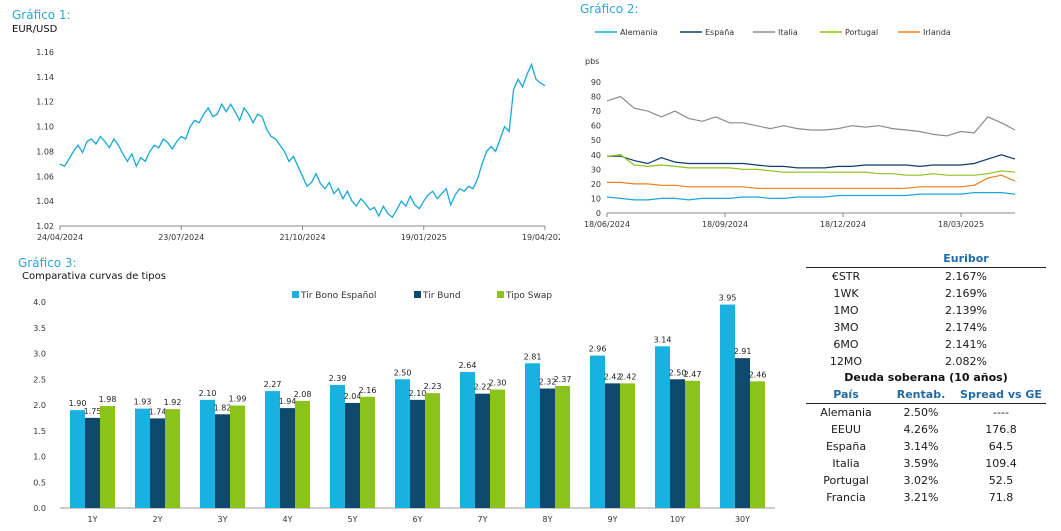 This screenshot has width=1061, height=531. I want to click on y-tick-label: 70, so click(596, 111).